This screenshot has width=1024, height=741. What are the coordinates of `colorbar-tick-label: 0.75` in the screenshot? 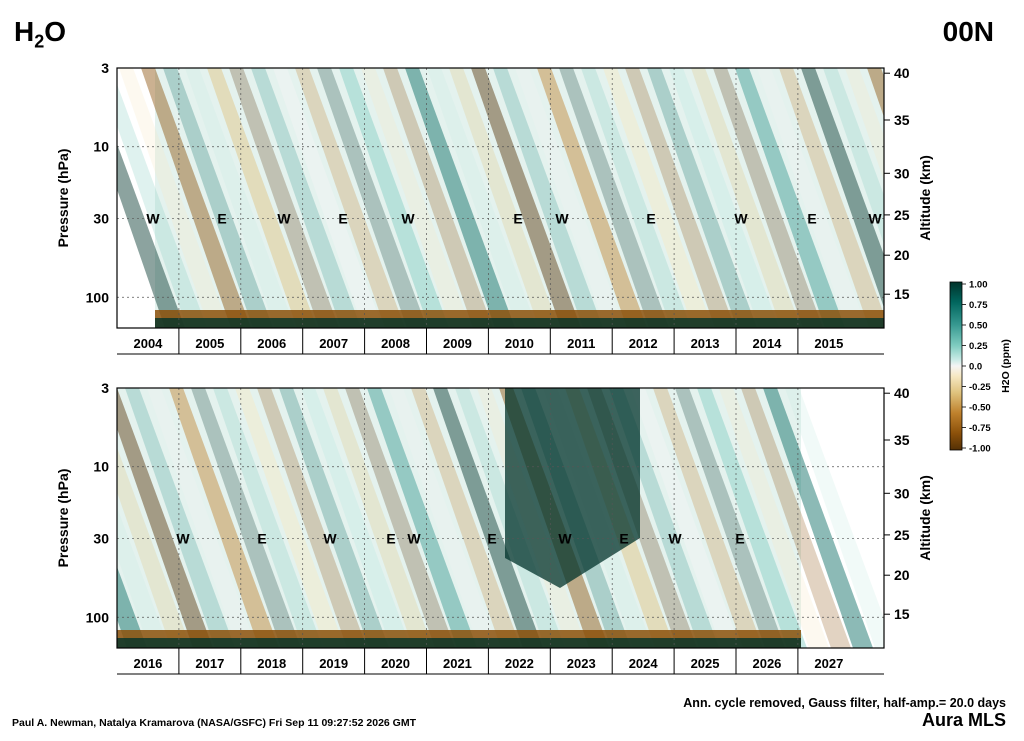 It's located at (978, 305).